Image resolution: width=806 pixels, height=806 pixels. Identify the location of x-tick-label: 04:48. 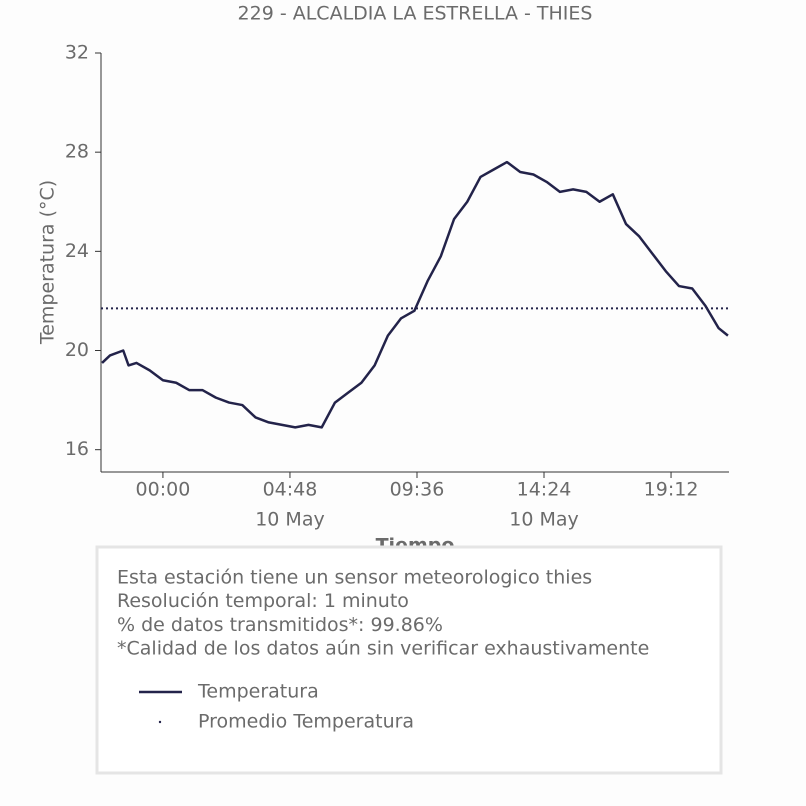
(290, 490).